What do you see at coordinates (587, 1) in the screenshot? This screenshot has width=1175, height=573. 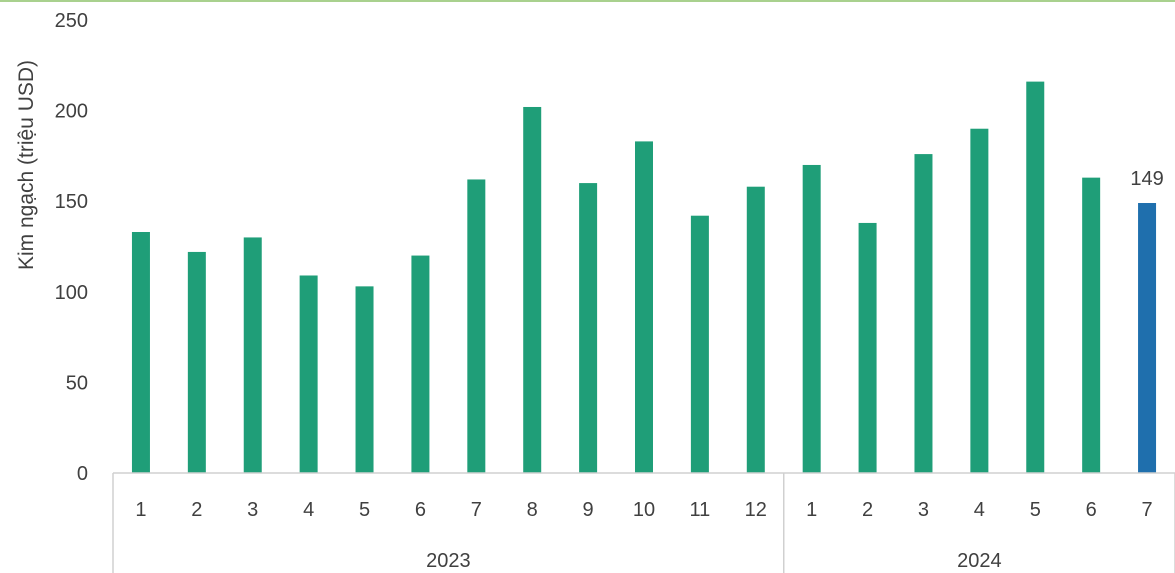 I see `top-border-line` at bounding box center [587, 1].